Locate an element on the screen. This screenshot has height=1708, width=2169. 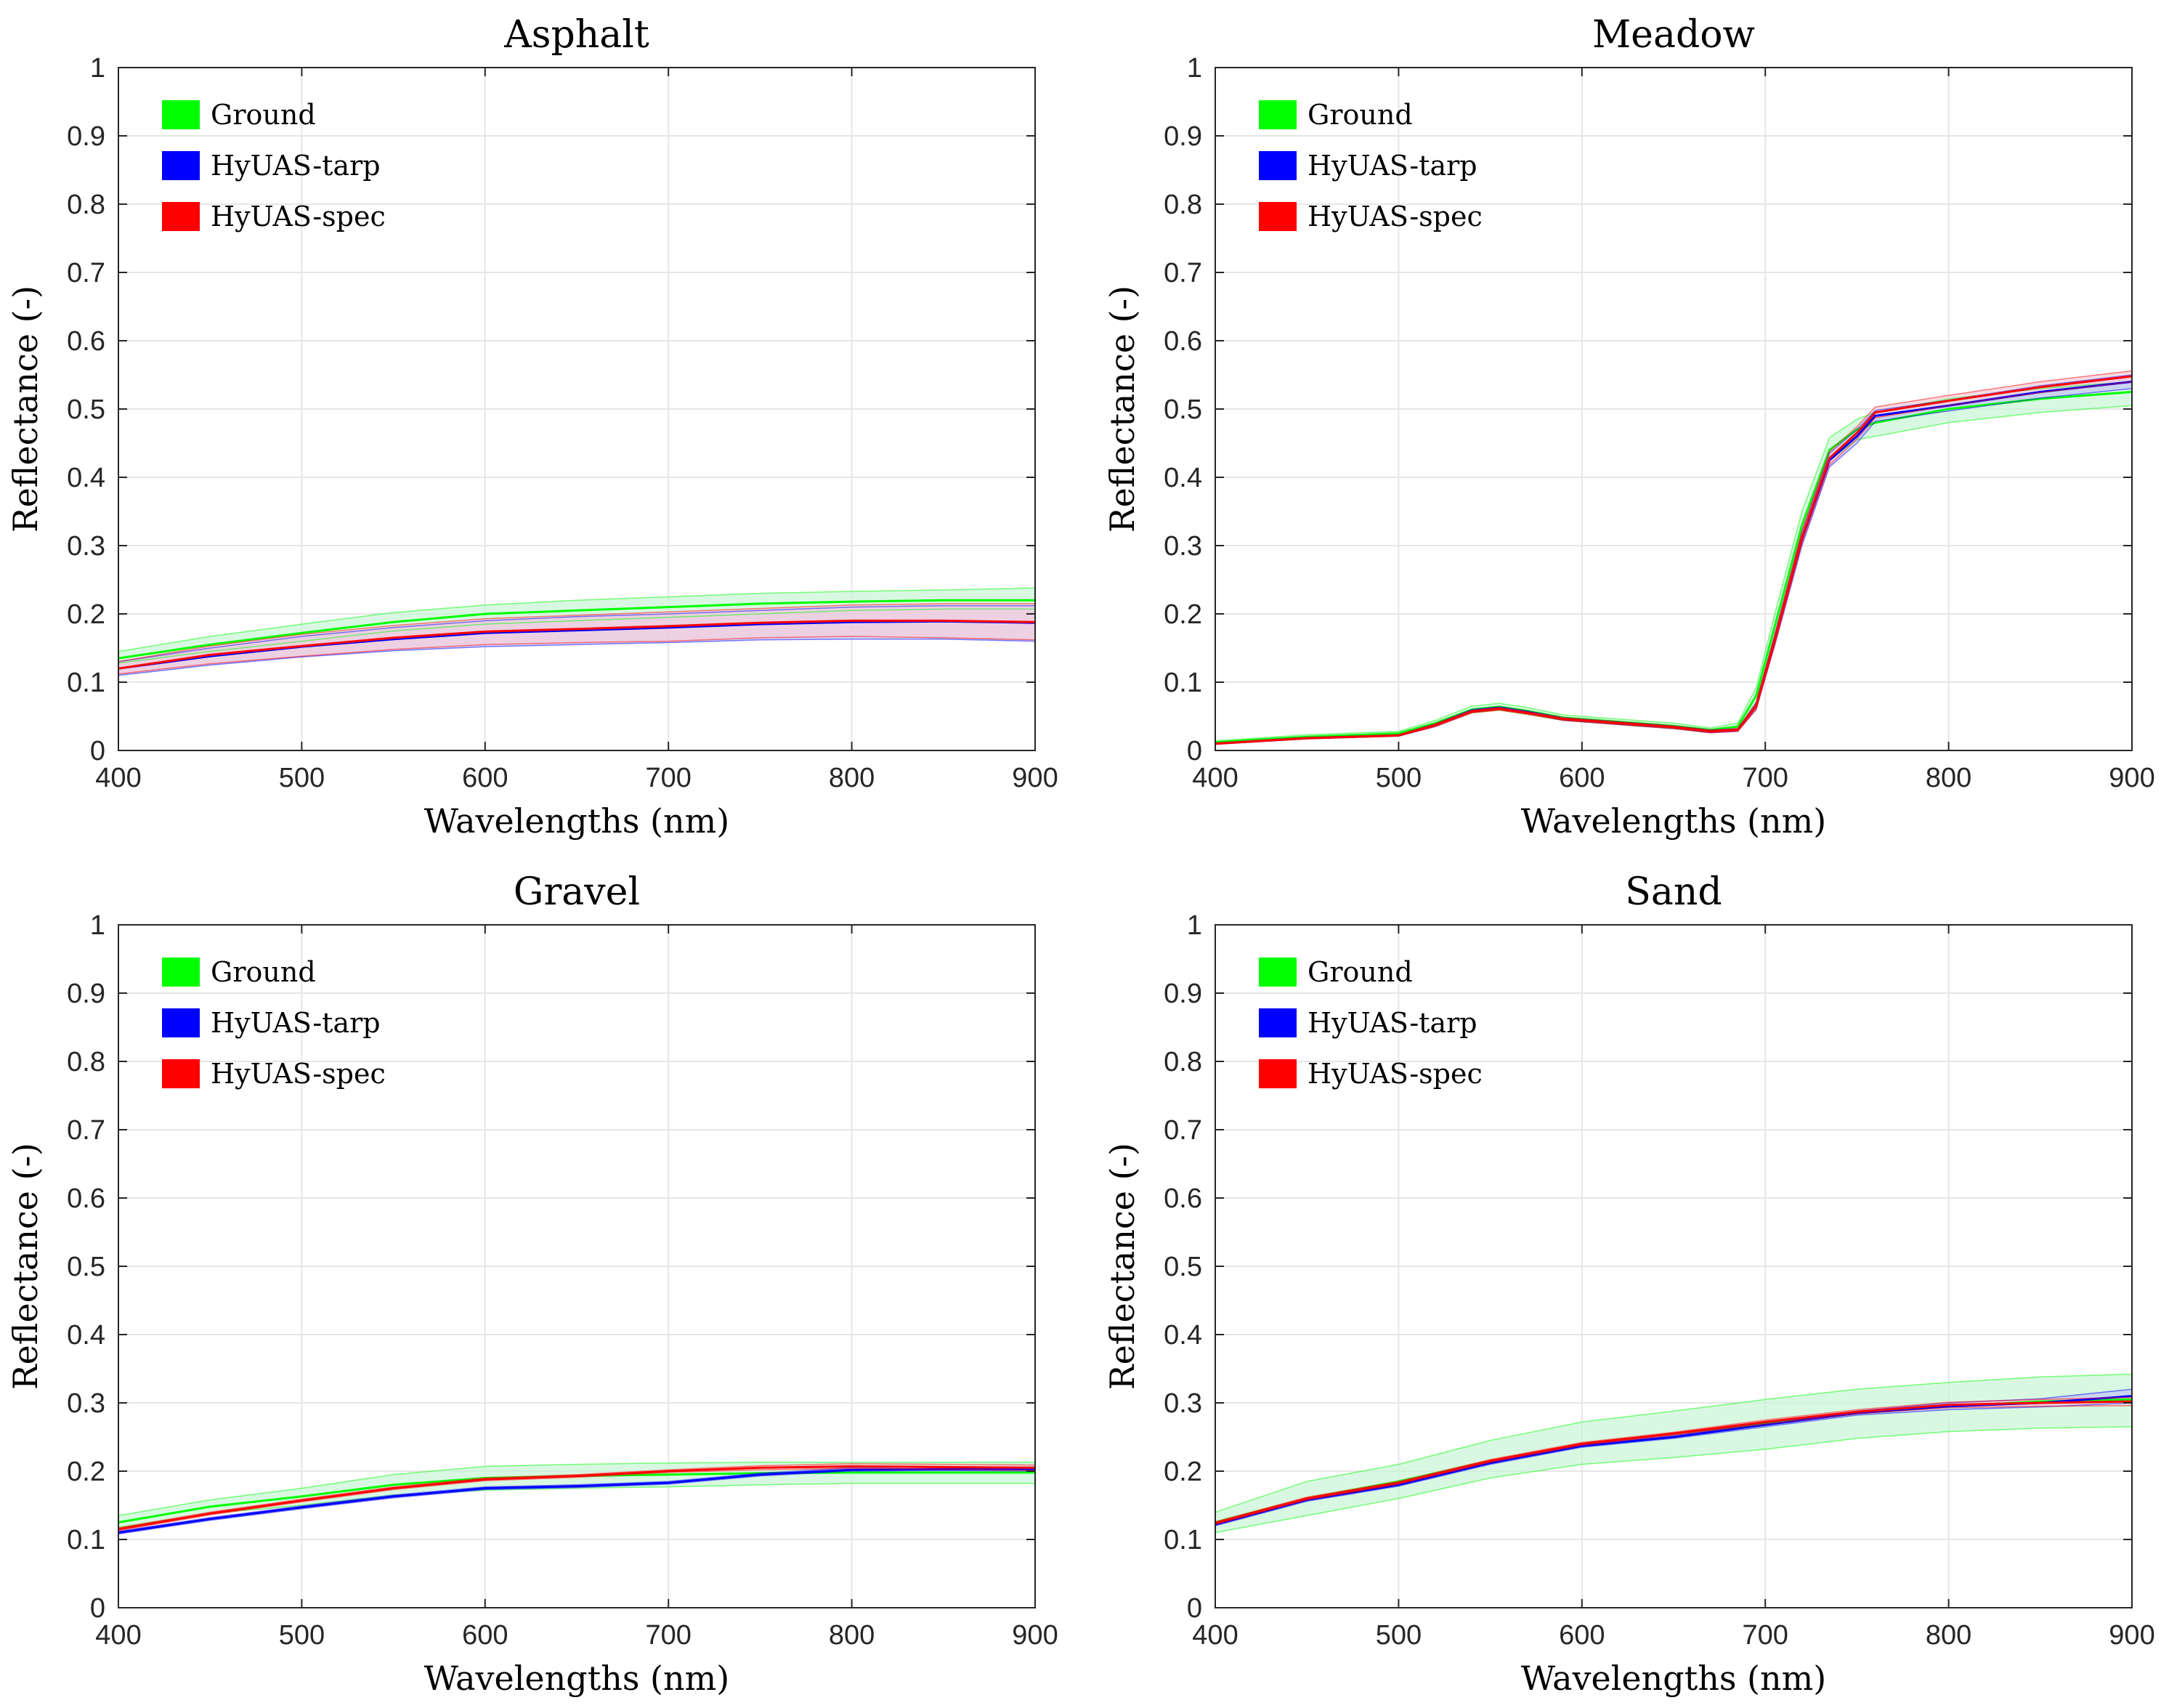
sand-hyuas-spec-lower-edge is located at coordinates (1674, 1465).